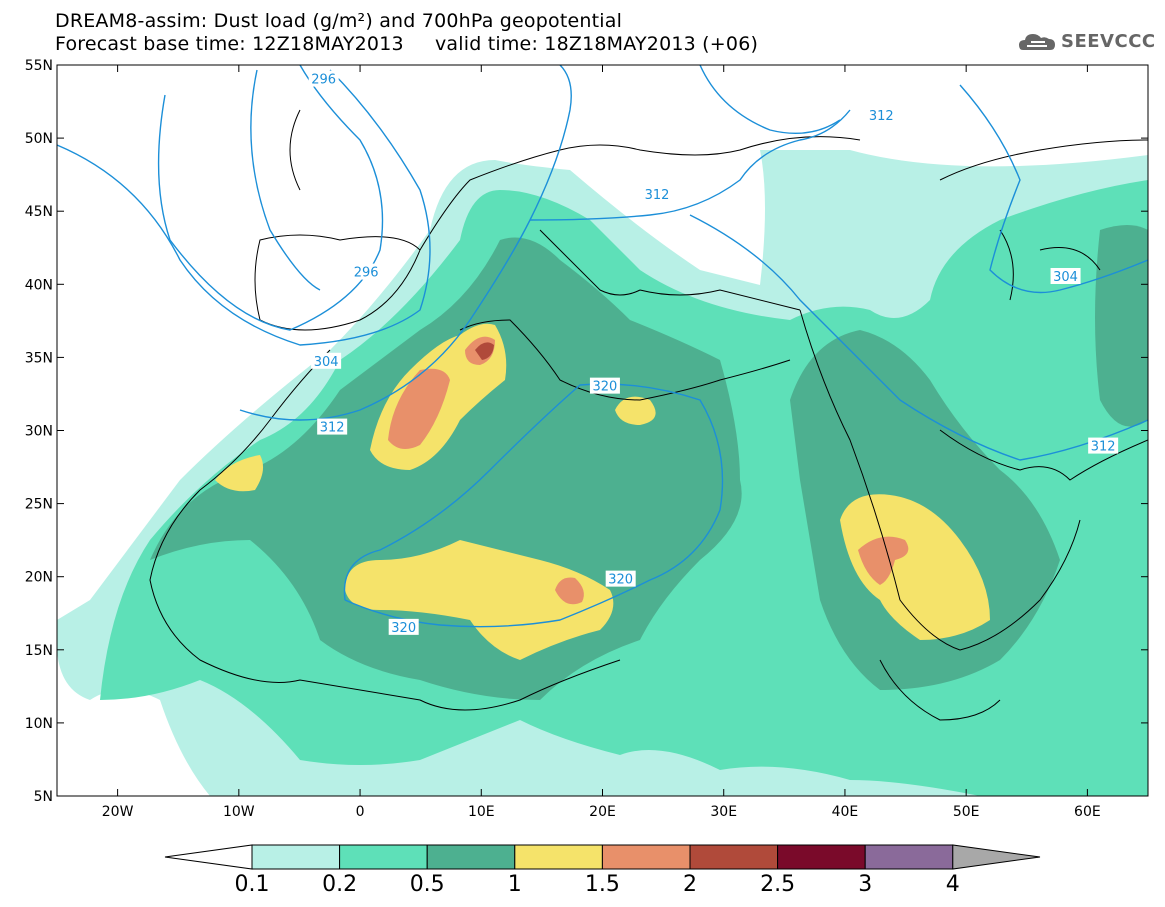 The image size is (1165, 907). Describe the element at coordinates (952, 884) in the screenshot. I see `colorbar-label: 4` at that location.